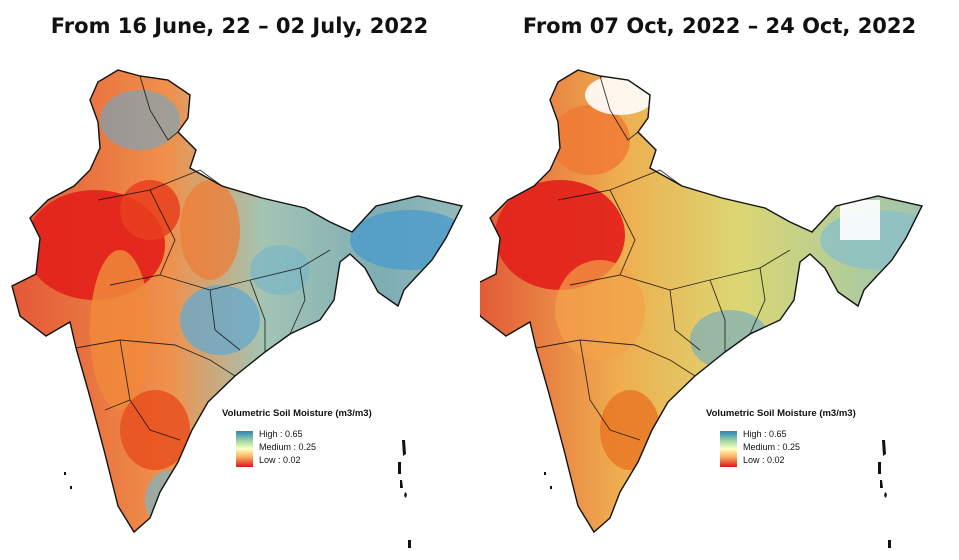  I want to click on panel-title-right: From 07 Oct, 2022 – 24 Oct, 2022, so click(719, 26).